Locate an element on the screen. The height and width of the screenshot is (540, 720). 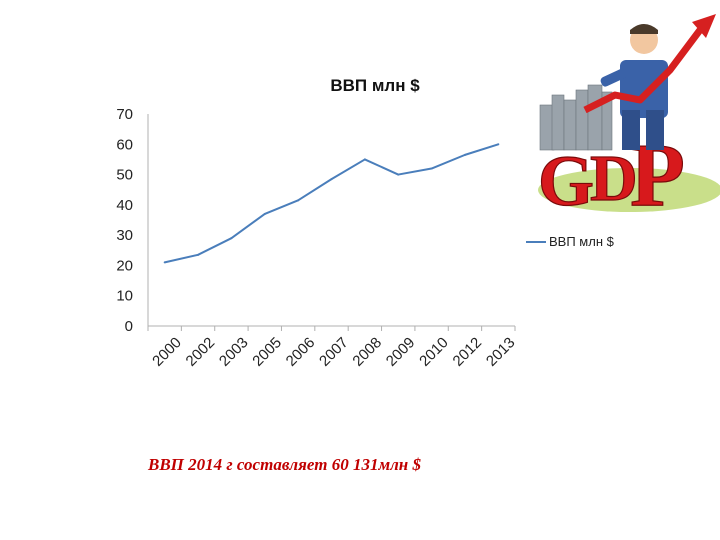
series-line is located at coordinates (331, 203).